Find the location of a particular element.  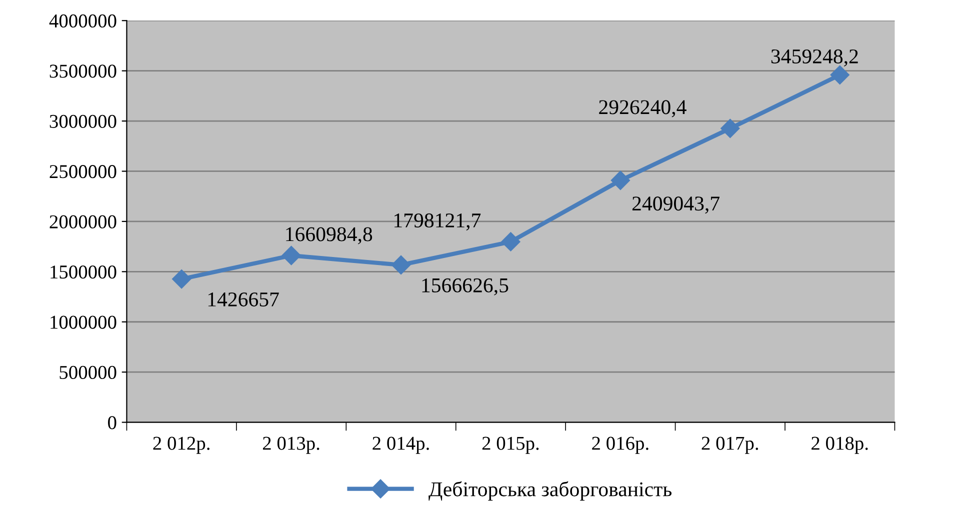

data-label: 2926240,4 is located at coordinates (642, 109).